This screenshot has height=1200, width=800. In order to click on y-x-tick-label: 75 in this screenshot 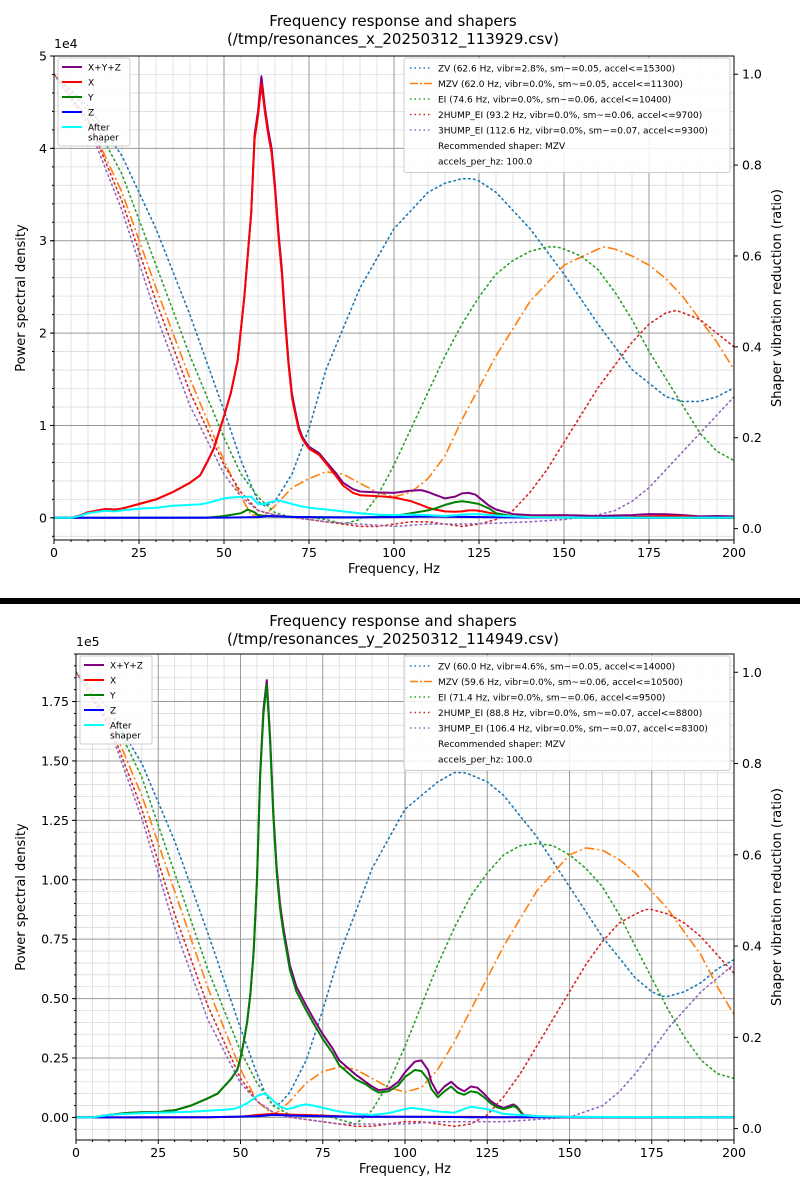, I will do `click(323, 1152)`.